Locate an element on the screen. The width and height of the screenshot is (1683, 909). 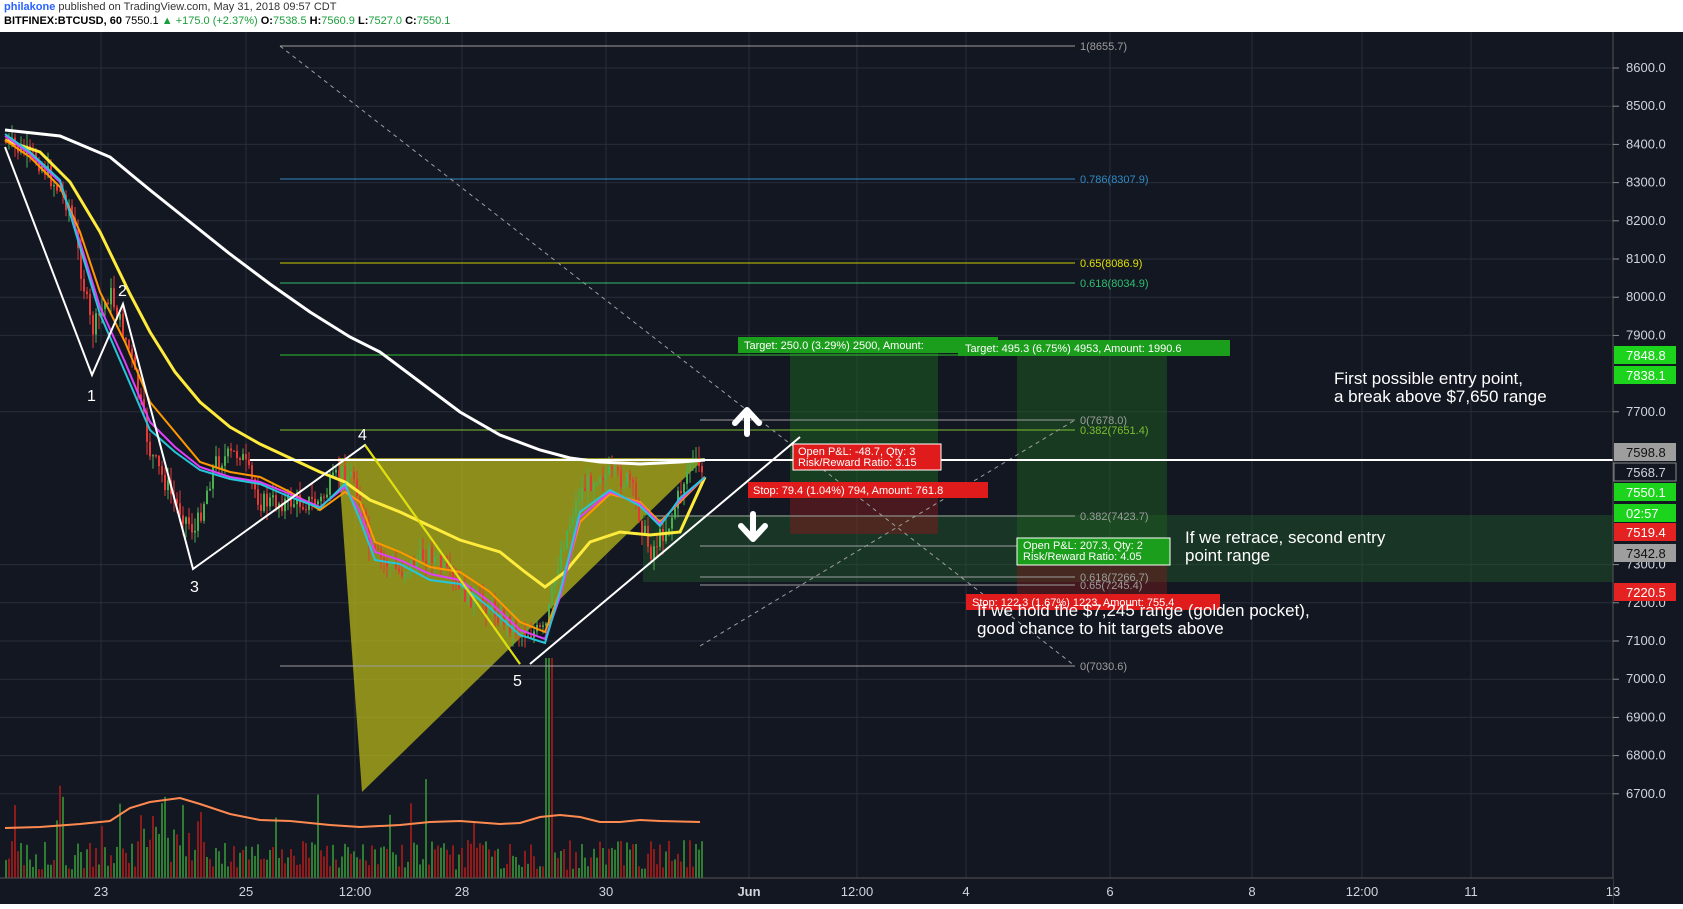
fib-382-mid-label: 0.382(7423.7) is located at coordinates (1114, 517).